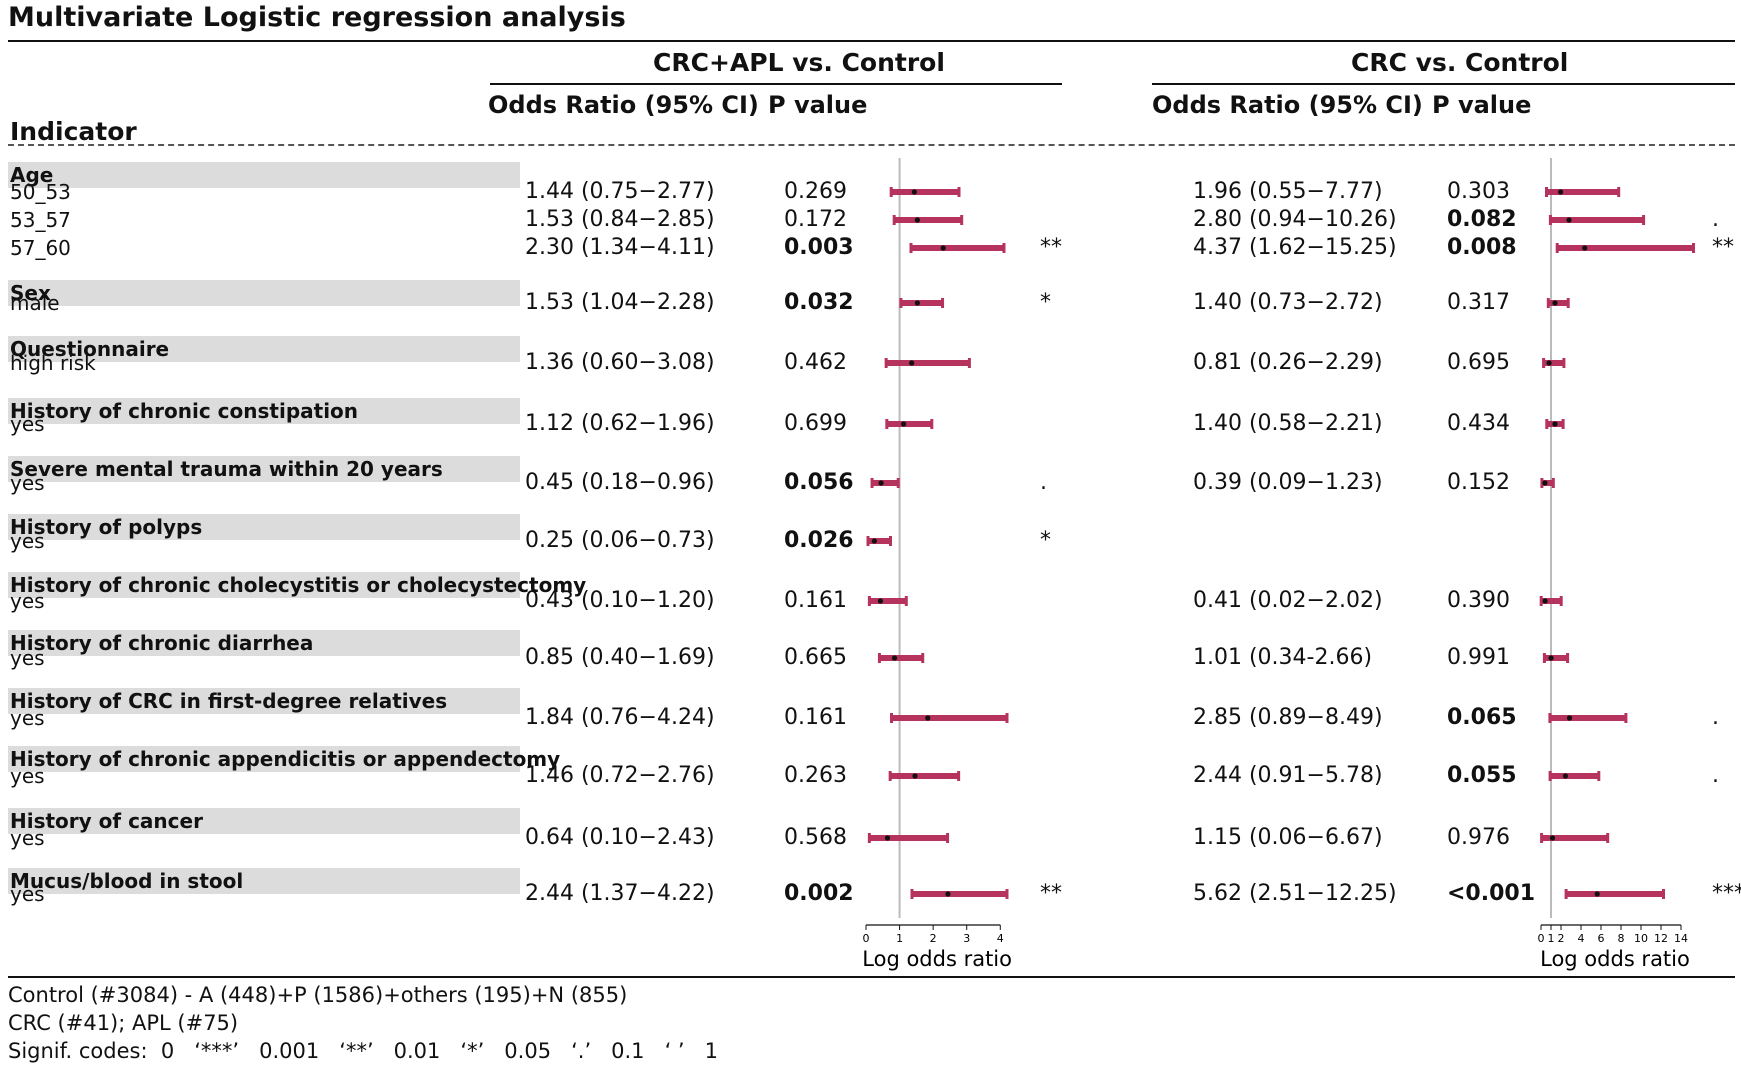  What do you see at coordinates (815, 837) in the screenshot?
I see `p-value: 0.568` at bounding box center [815, 837].